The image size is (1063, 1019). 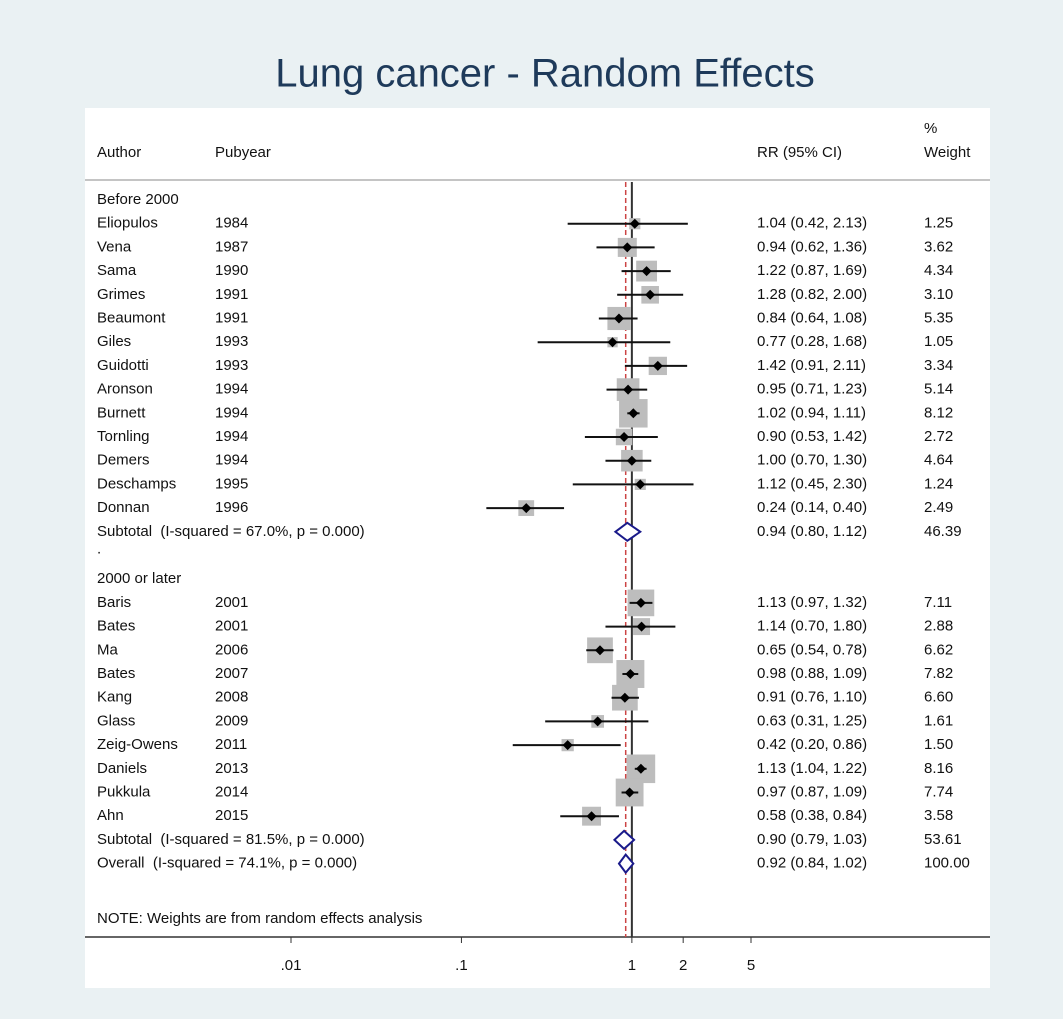 What do you see at coordinates (114, 602) in the screenshot?
I see `study-author: Baris` at bounding box center [114, 602].